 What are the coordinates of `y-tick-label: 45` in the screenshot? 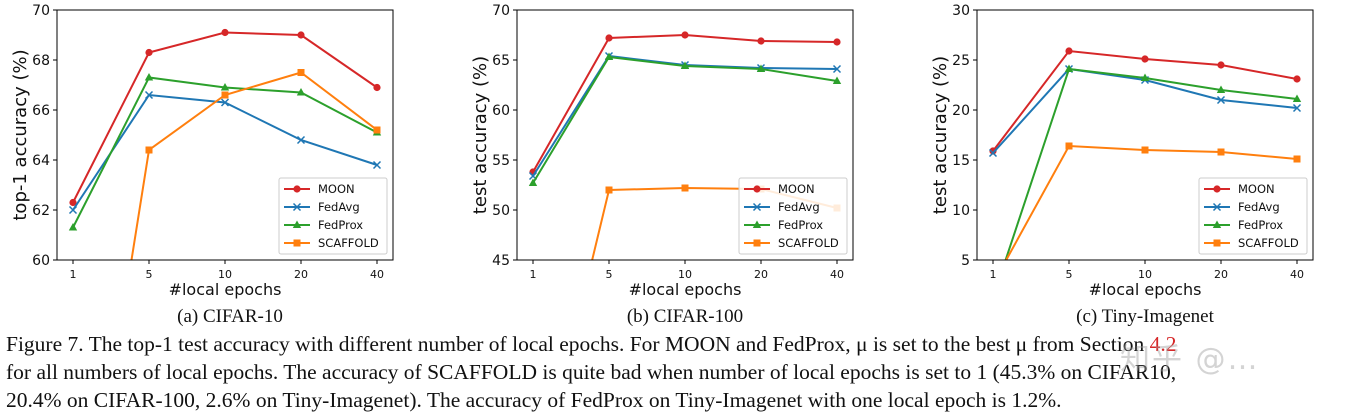 It's located at (501, 261).